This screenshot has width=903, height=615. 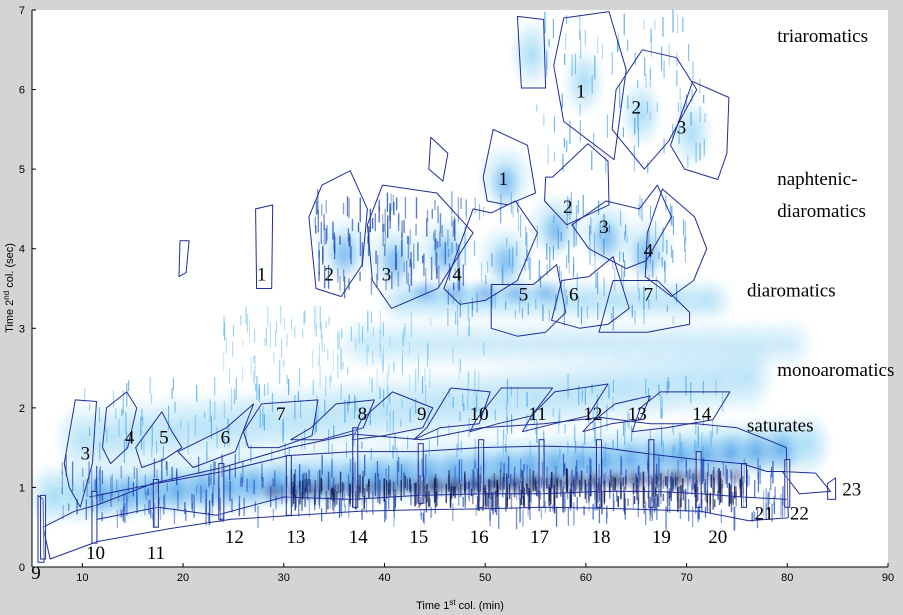 I want to click on y-axis-label: Time 2nd col. (sec), so click(x=9, y=288).